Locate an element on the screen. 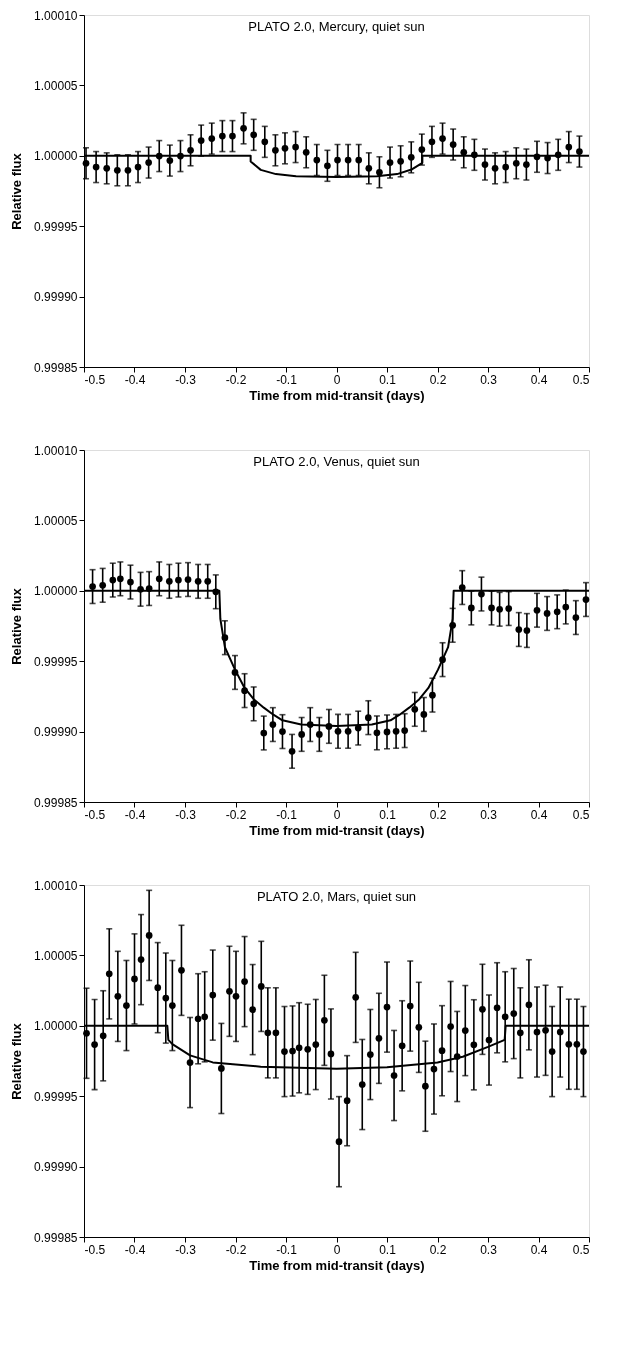 This screenshot has width=639, height=1357. chart-title: PLATO 2.0, Mercury, quiet sun is located at coordinates (336, 26).